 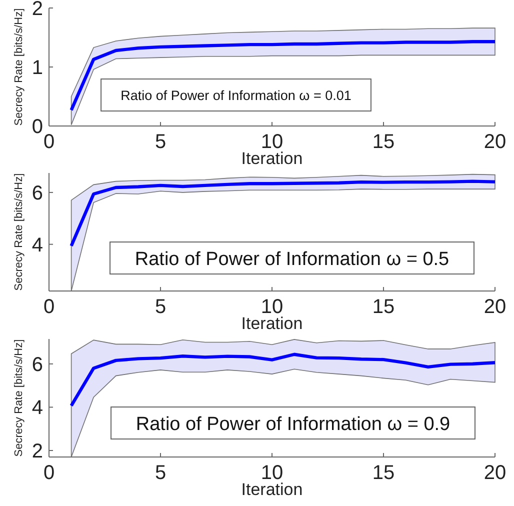 I want to click on y-tick-label: 0, so click(x=37, y=127).